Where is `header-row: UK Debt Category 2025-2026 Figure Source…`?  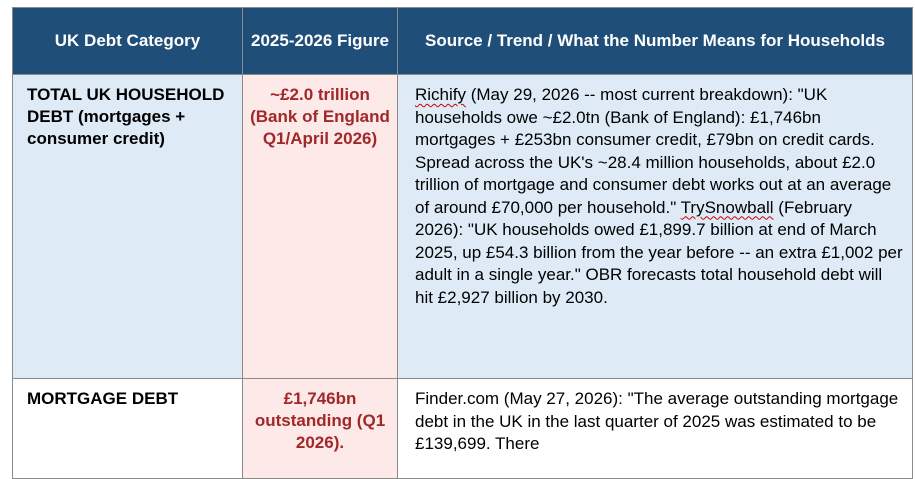
header-row: UK Debt Category 2025-2026 Figure Source… is located at coordinates (462, 41).